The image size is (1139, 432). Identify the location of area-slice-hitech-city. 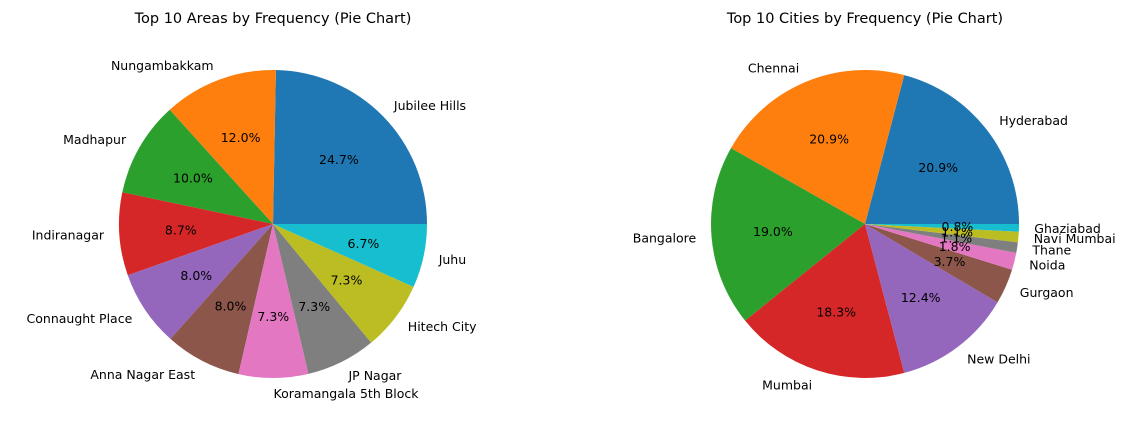
(343, 283).